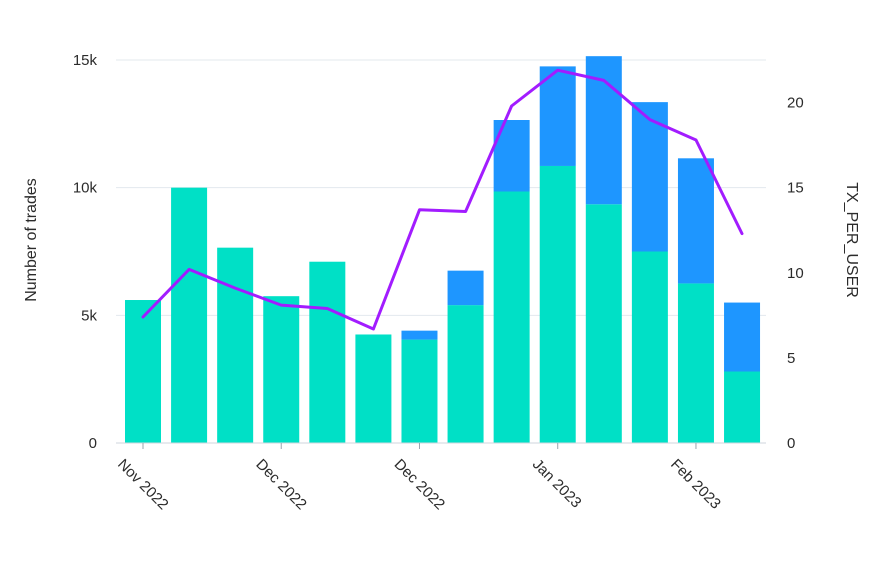  What do you see at coordinates (89, 315) in the screenshot?
I see `y-left-tick-label: 5k` at bounding box center [89, 315].